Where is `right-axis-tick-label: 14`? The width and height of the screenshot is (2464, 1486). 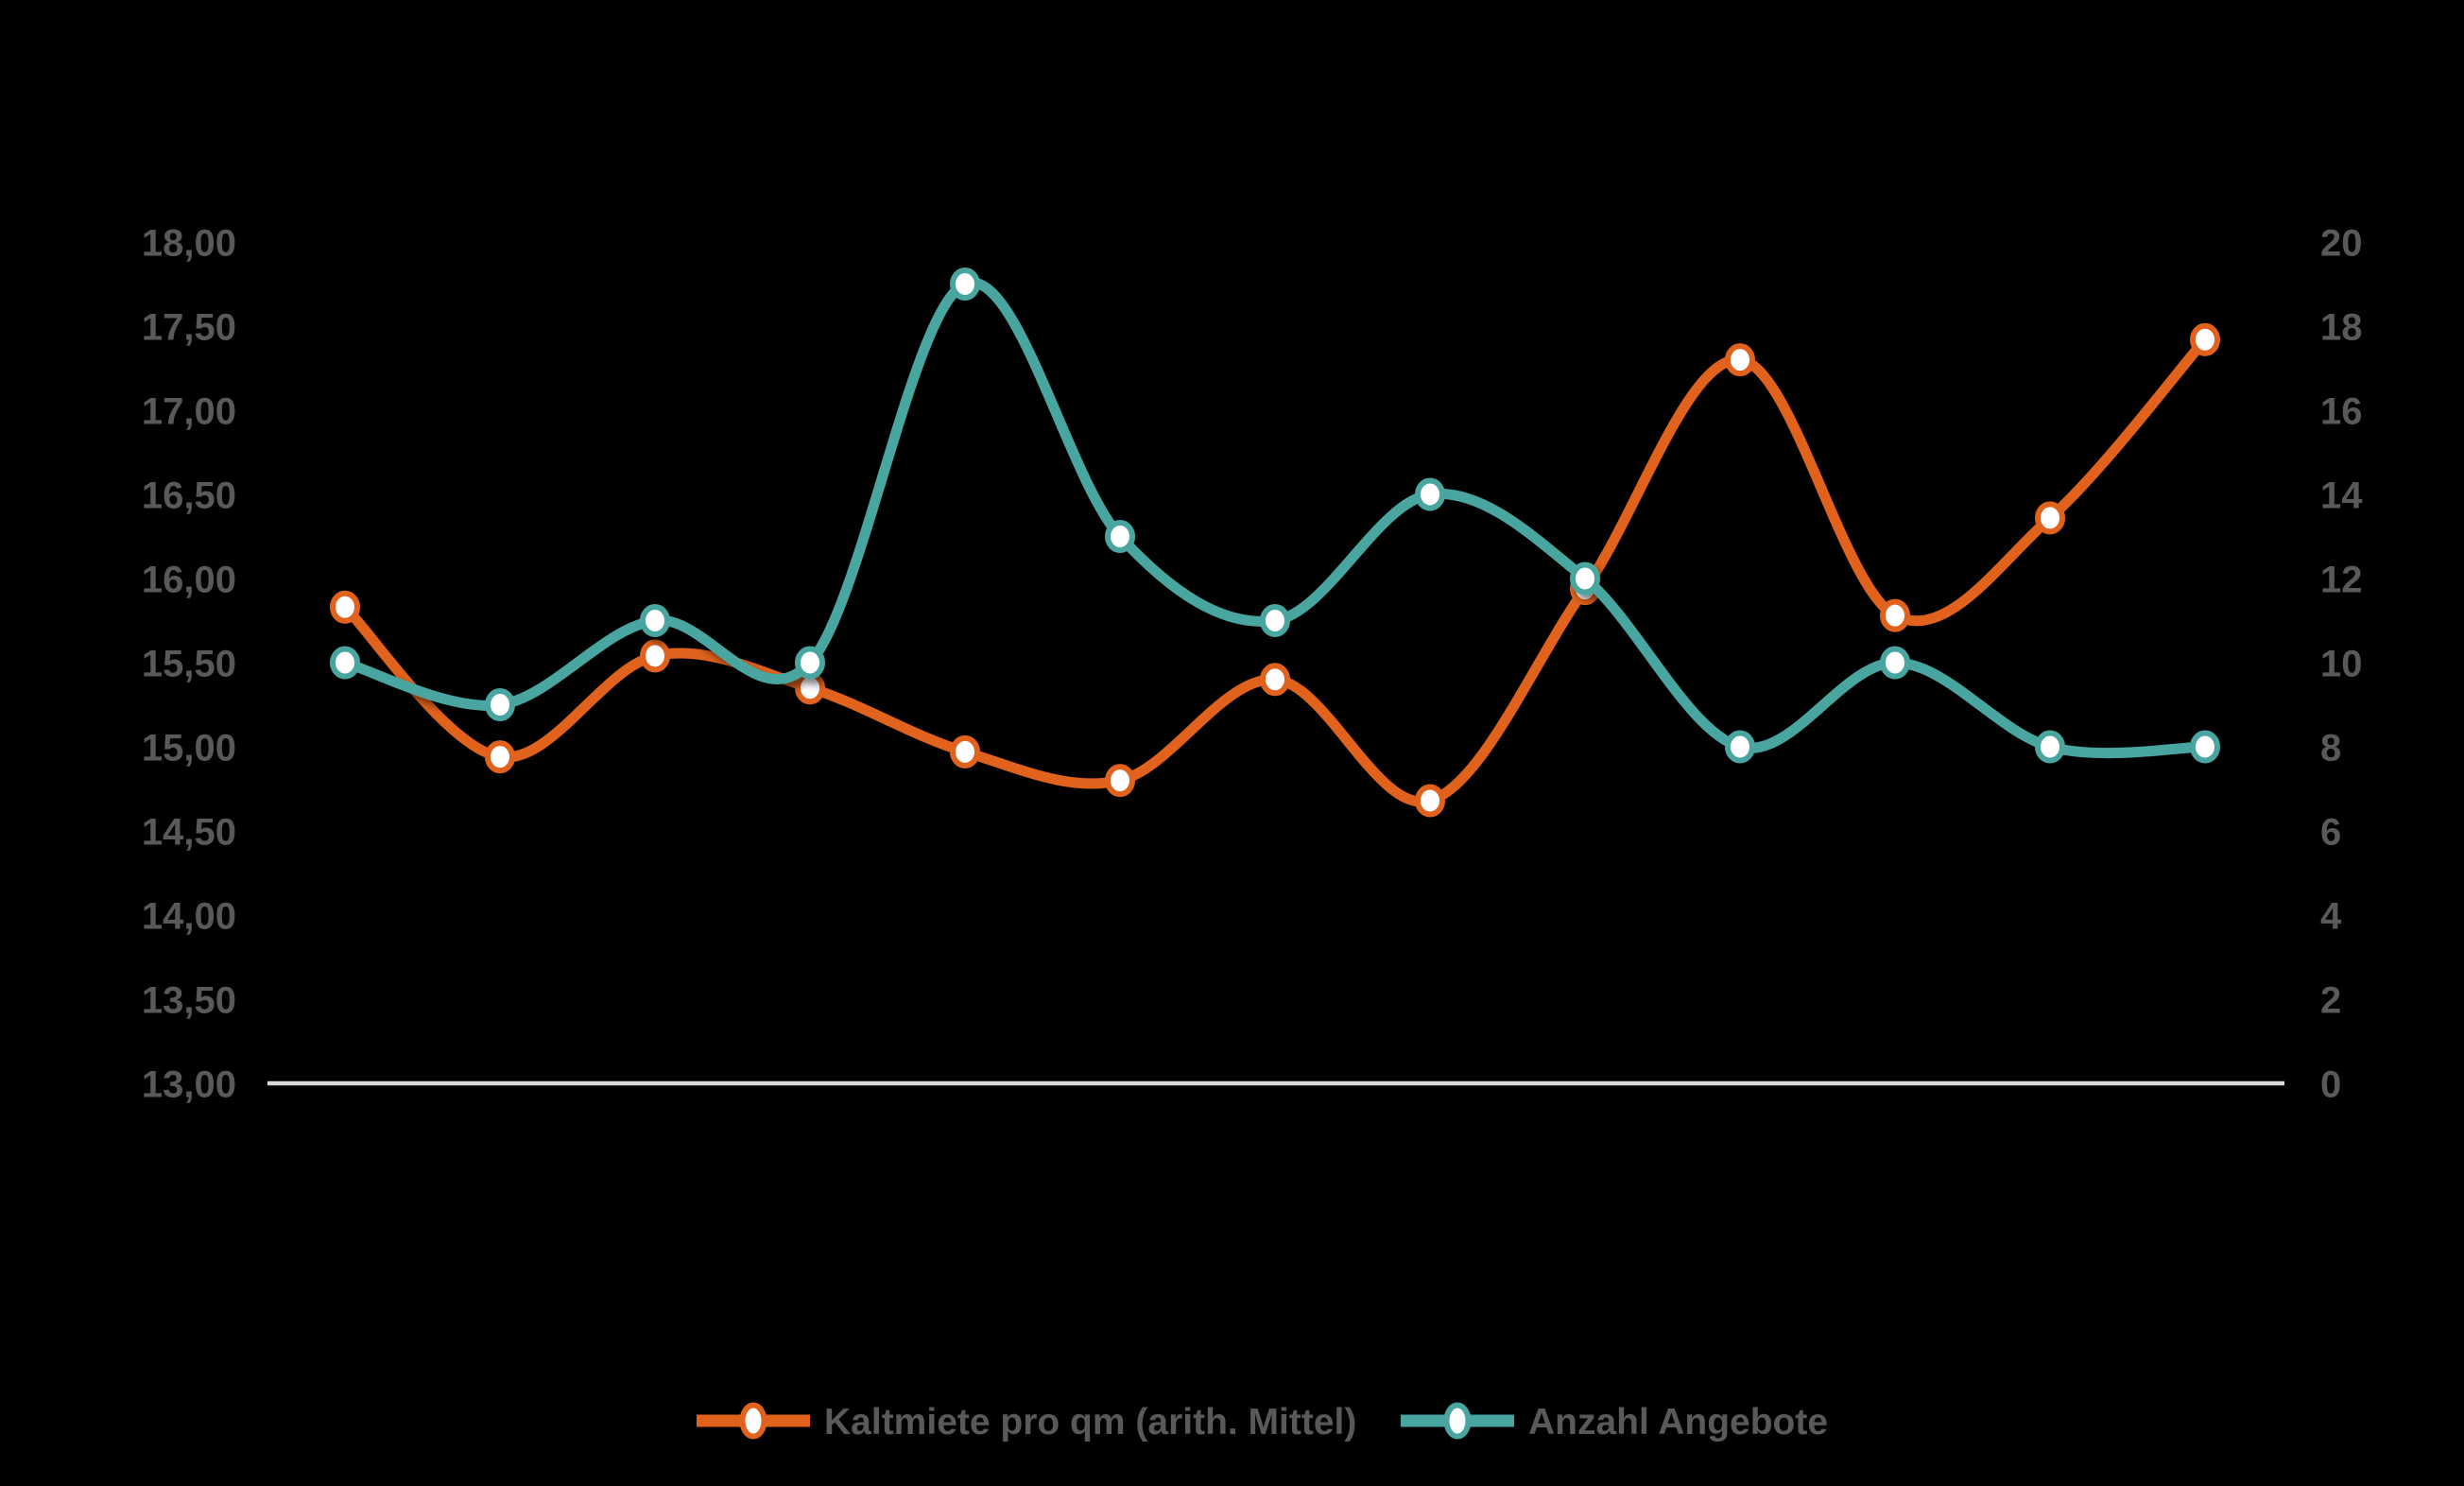
right-axis-tick-label: 14 is located at coordinates (2341, 495).